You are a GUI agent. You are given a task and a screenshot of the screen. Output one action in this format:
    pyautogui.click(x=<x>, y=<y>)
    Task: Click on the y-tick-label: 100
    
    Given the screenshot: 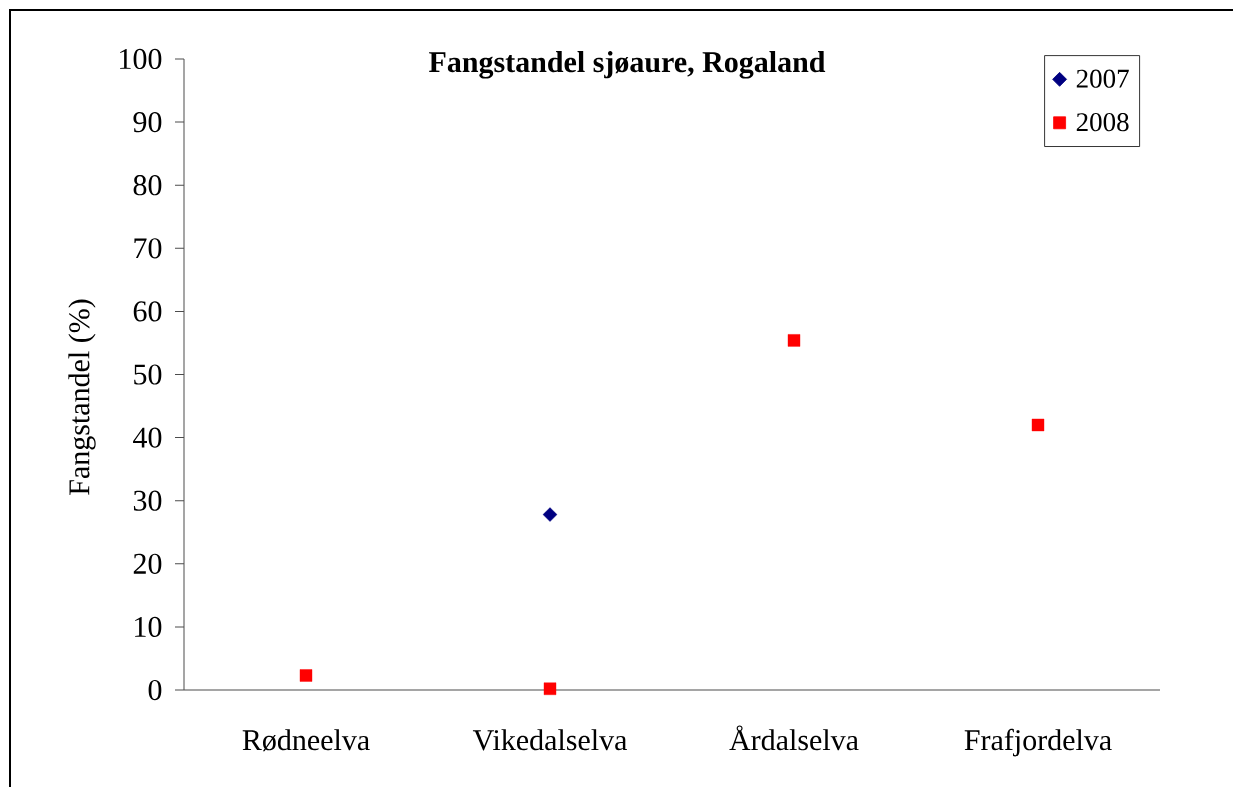 What is the action you would take?
    pyautogui.click(x=141, y=59)
    